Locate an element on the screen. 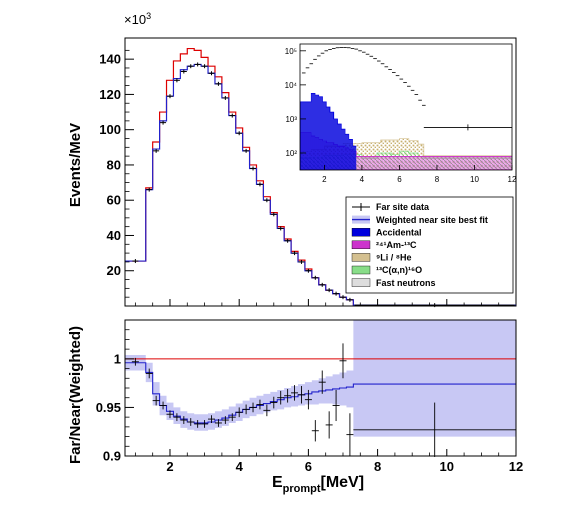 The height and width of the screenshot is (508, 576). x-tick-label: 4 is located at coordinates (240, 466).